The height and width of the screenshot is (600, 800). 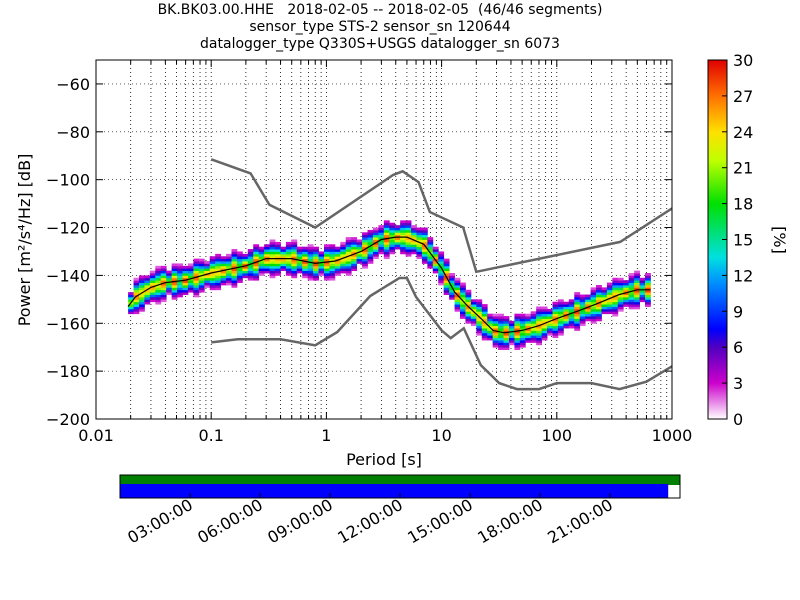 I want to click on coverage-available-bar, so click(x=394, y=491).